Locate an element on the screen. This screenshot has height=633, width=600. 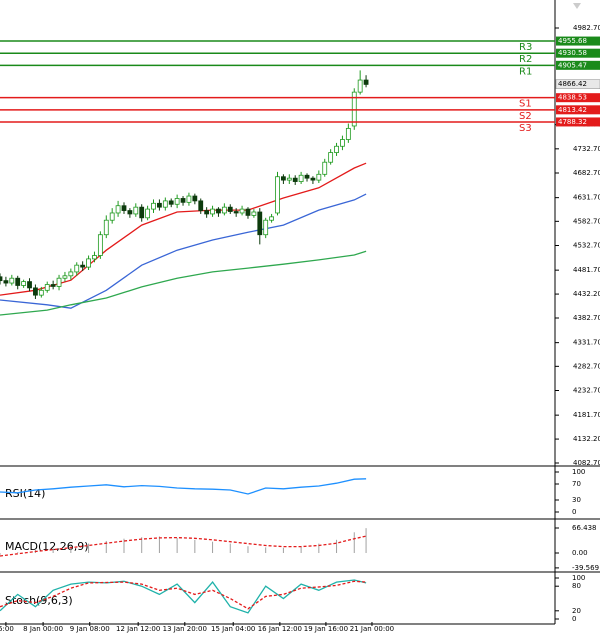
level-label: S1 is located at coordinates (525, 104).